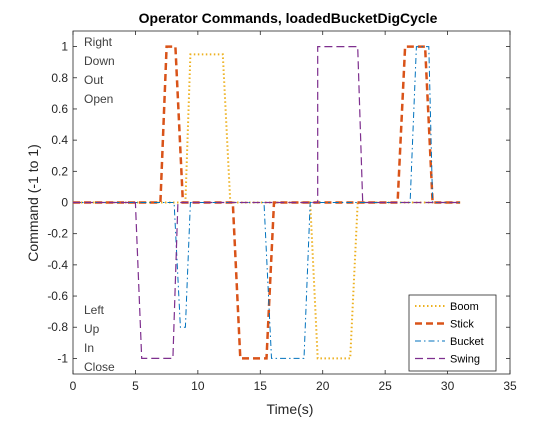 The width and height of the screenshot is (560, 425). Describe the element at coordinates (464, 307) in the screenshot. I see `legend-label-boom: Boom` at that location.